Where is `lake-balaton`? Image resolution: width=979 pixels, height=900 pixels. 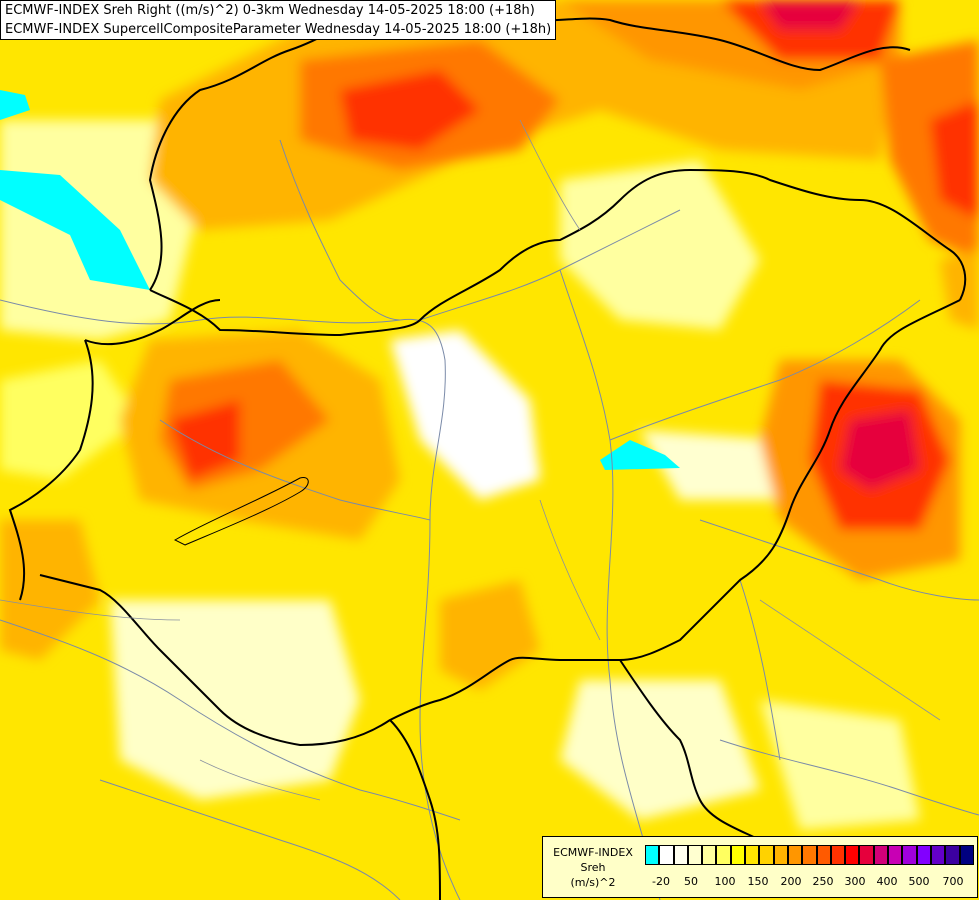
lake-balaton is located at coordinates (241, 511).